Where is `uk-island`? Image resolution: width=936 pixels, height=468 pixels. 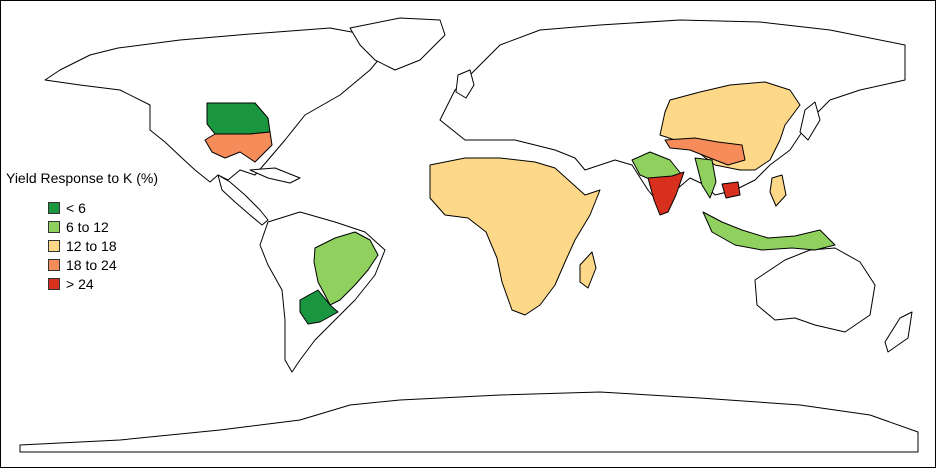
uk-island is located at coordinates (465, 84).